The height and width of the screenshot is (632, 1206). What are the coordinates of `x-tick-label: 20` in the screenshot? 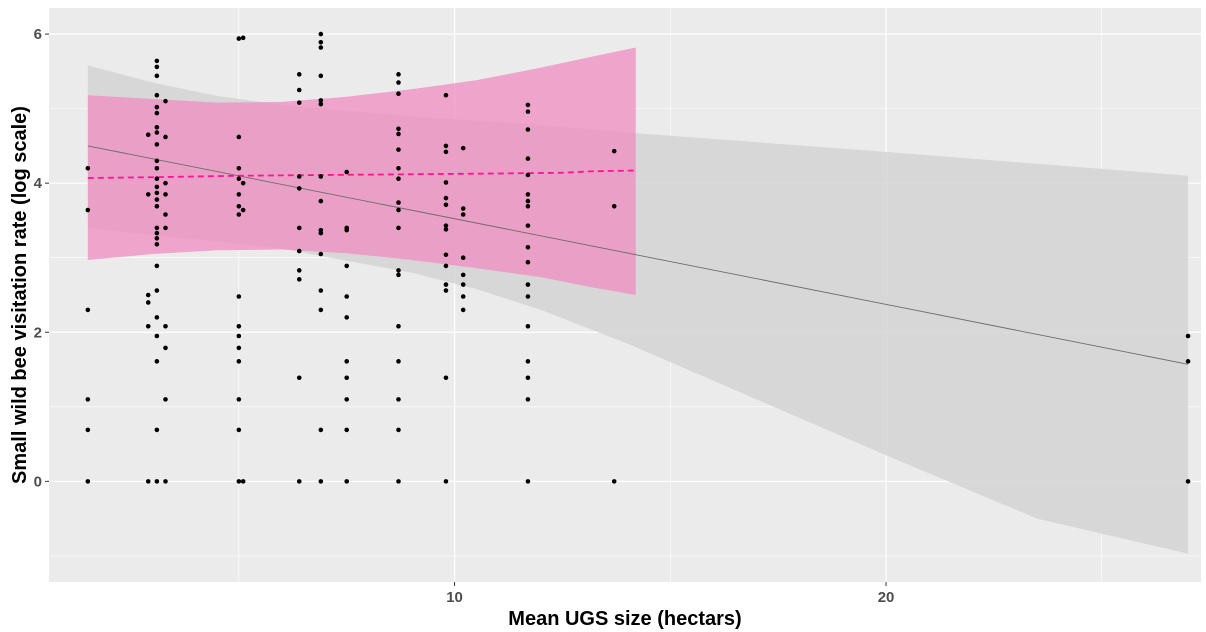 It's located at (886, 597).